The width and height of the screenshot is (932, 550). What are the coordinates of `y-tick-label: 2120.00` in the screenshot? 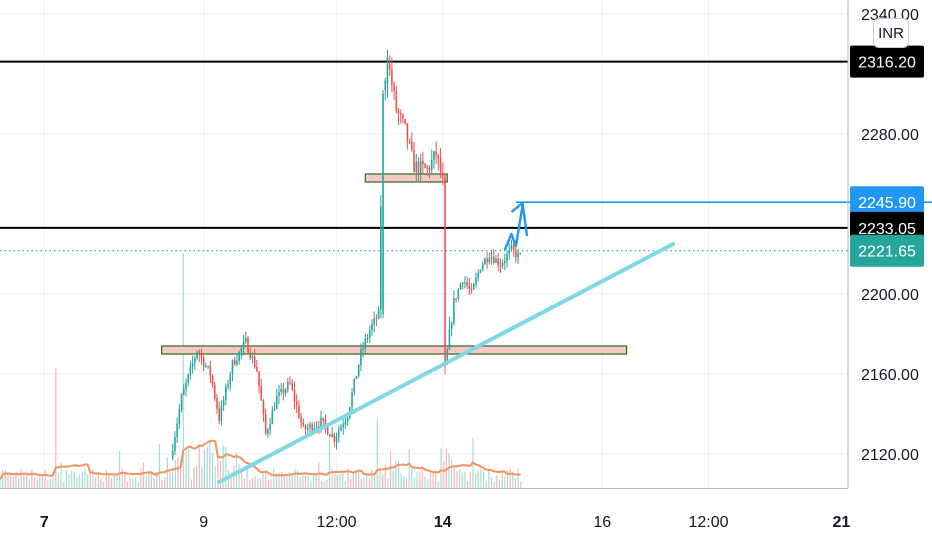 It's located at (890, 455).